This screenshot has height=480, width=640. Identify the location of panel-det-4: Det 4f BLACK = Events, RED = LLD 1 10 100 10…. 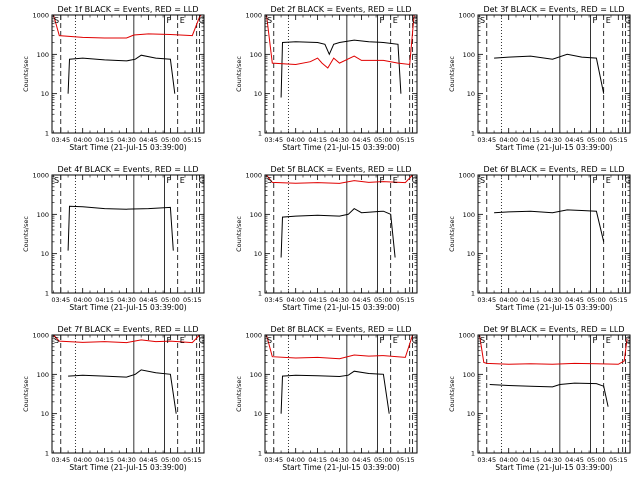
(113, 238).